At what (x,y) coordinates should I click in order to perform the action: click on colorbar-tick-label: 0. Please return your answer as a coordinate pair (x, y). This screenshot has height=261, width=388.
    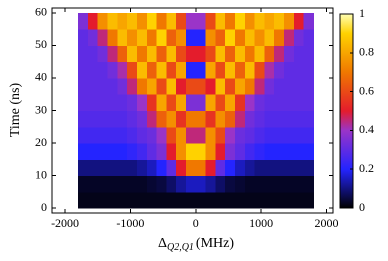
    Looking at the image, I should click on (362, 207).